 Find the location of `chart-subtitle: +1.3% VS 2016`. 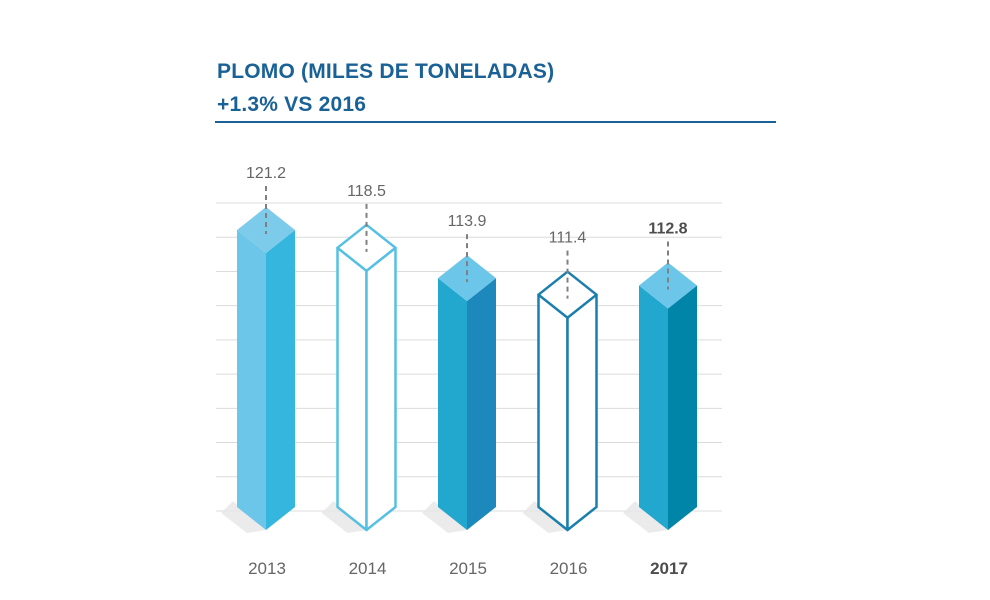

chart-subtitle: +1.3% VS 2016 is located at coordinates (292, 104).